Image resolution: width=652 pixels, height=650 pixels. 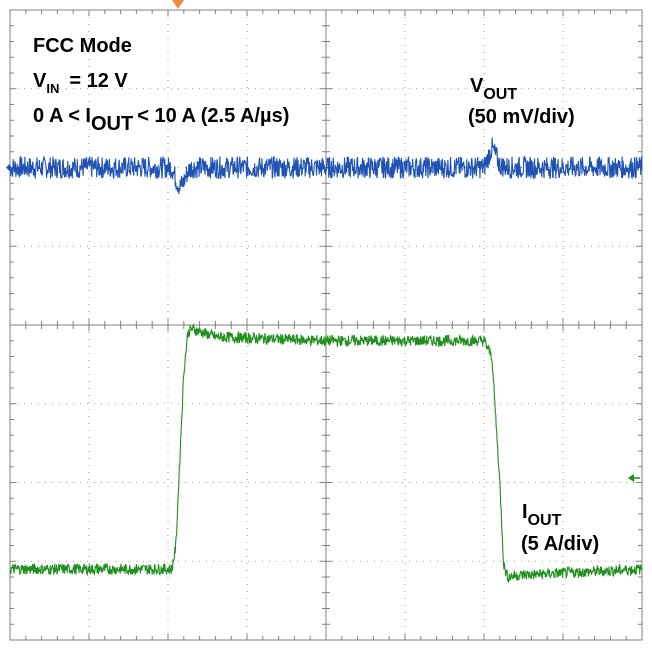 I want to click on iout-label: IOUT, so click(x=542, y=515).